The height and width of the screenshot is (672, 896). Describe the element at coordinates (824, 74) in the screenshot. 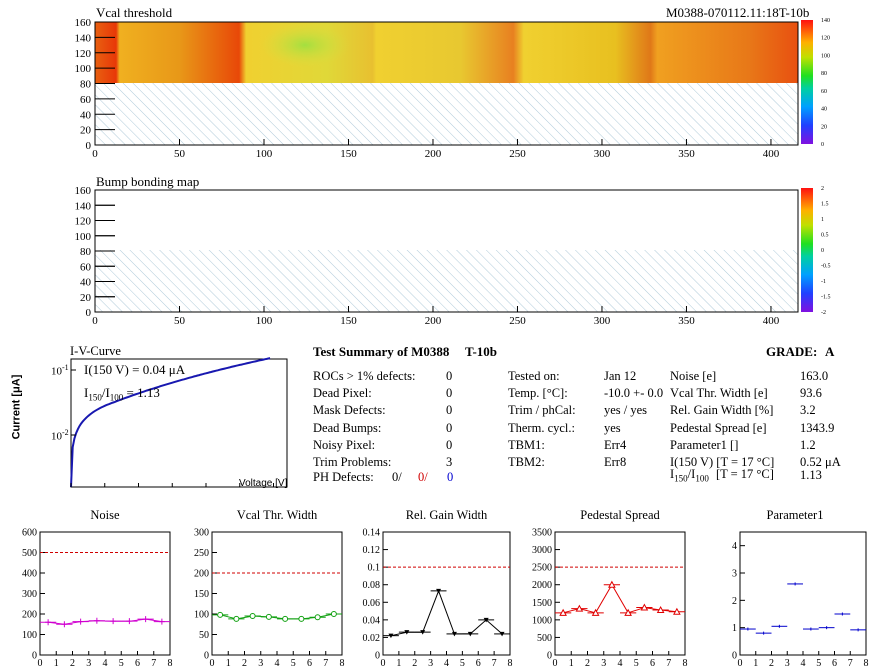

I see `palette-tick-label: 80` at that location.